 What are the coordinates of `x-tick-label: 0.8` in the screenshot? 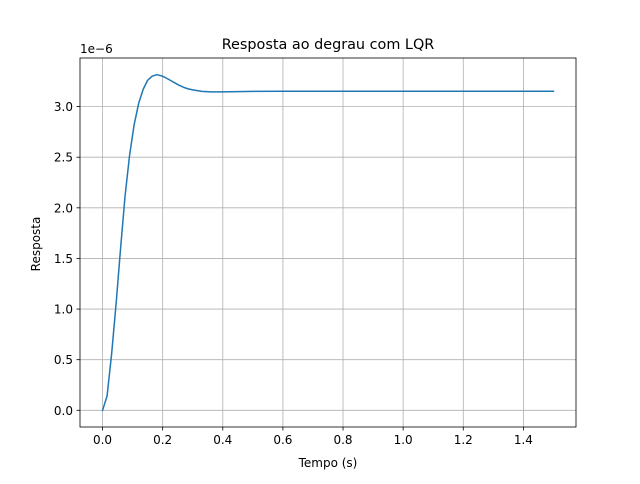 It's located at (342, 440).